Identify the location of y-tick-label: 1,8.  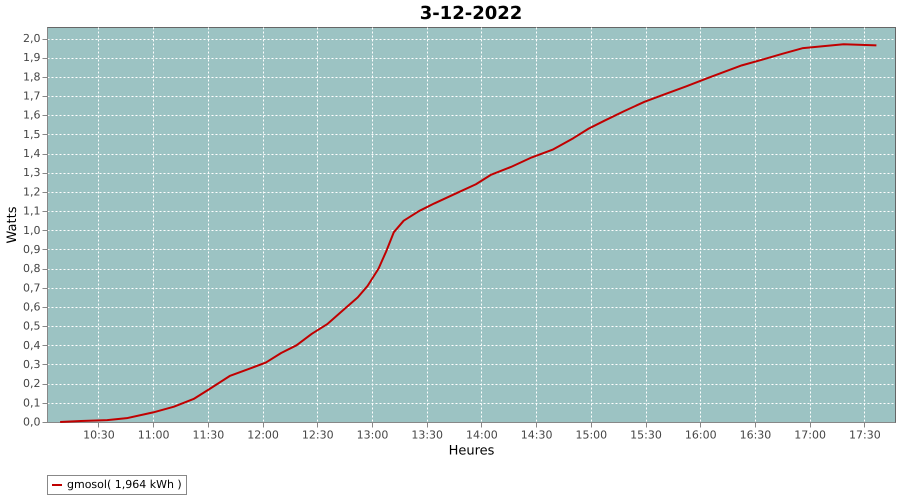
(31, 77).